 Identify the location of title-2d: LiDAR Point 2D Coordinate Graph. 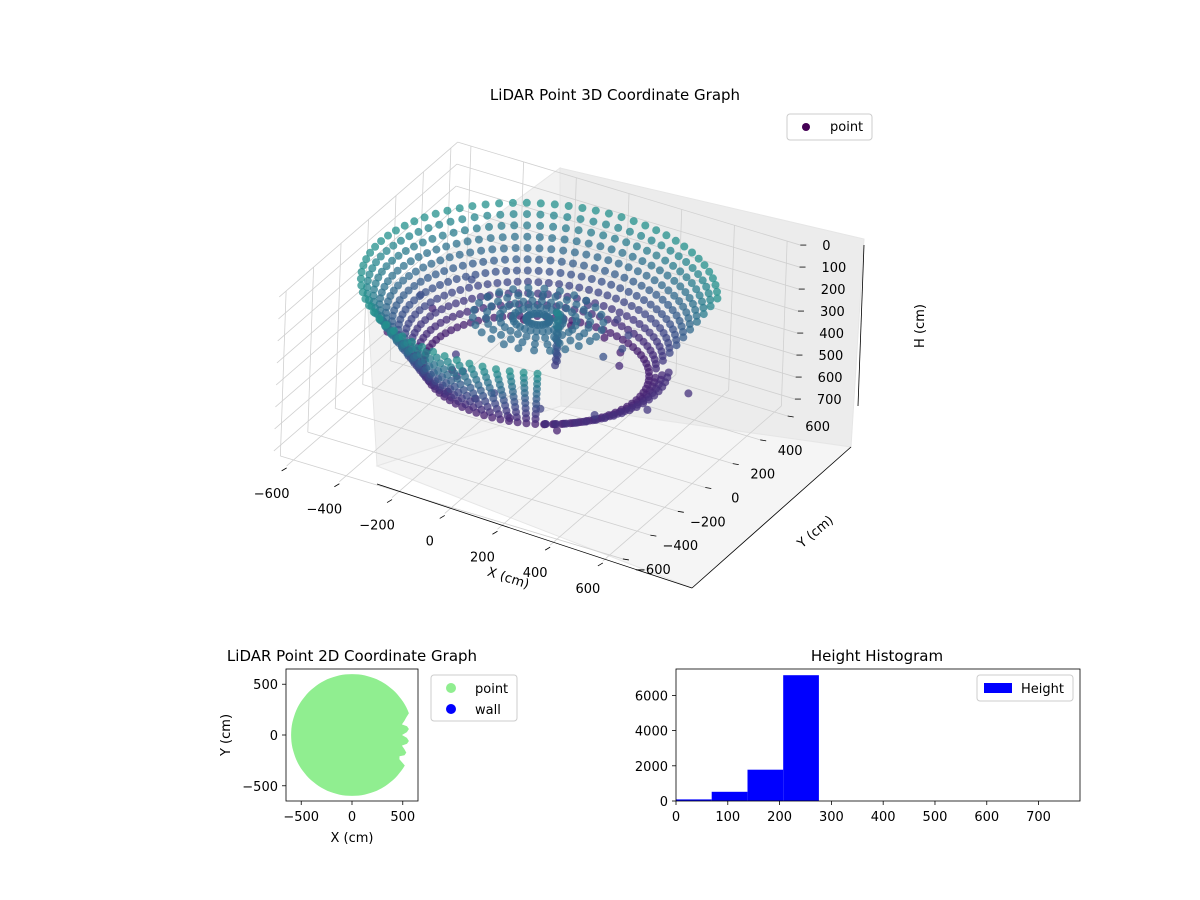
(352, 656).